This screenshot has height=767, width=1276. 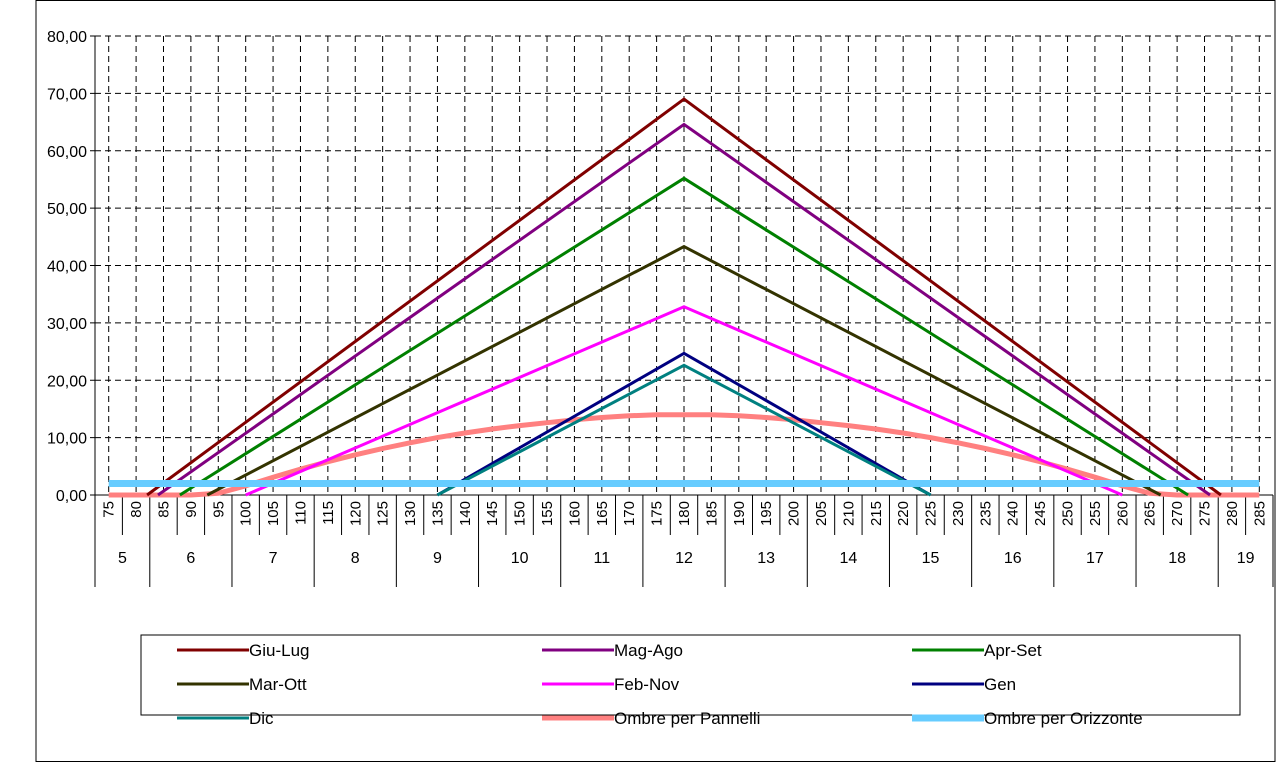 What do you see at coordinates (711, 513) in the screenshot?
I see `x-tick-label: 185` at bounding box center [711, 513].